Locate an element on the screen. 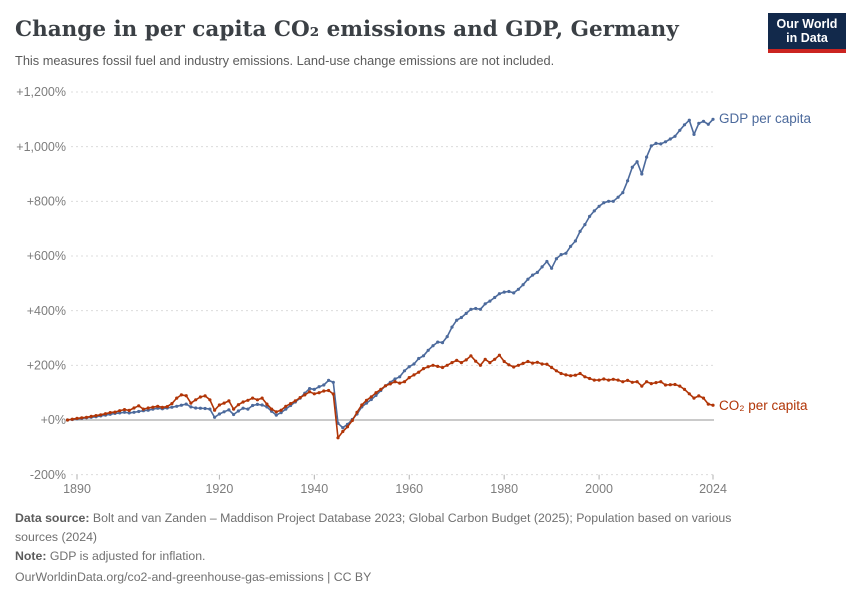  gdp-series-label: GDP per capita is located at coordinates (765, 118).